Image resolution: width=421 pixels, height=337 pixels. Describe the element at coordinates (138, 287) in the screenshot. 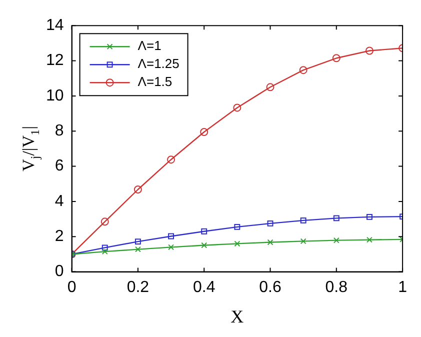

I see `x-tick-label: 0.2` at that location.